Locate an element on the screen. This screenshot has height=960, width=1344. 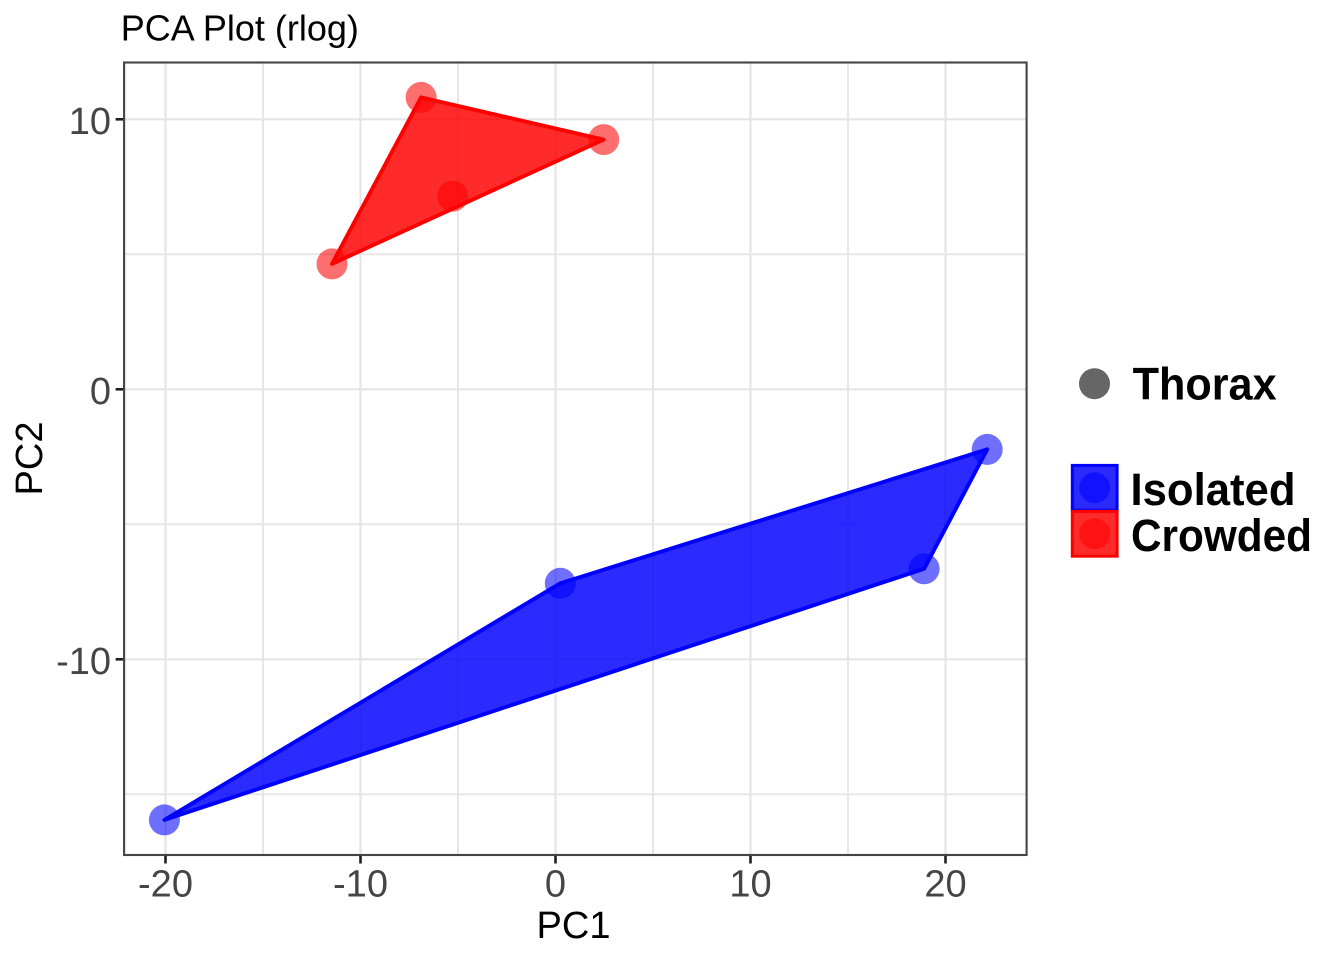
svg-text: PCA Plot (rlog) is located at coordinates (240, 27).